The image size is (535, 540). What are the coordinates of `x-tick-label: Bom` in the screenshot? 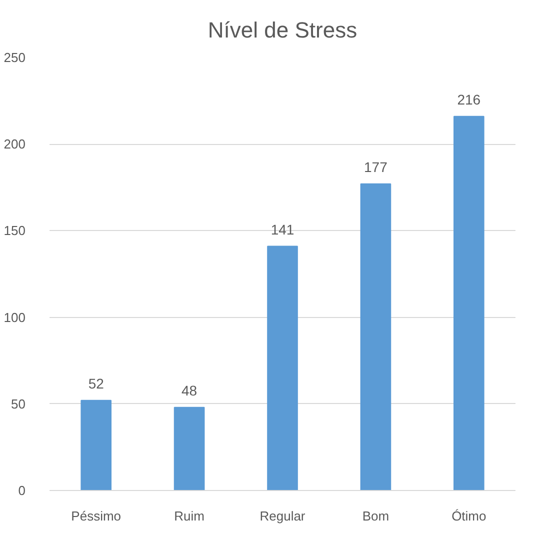 It's located at (376, 516).